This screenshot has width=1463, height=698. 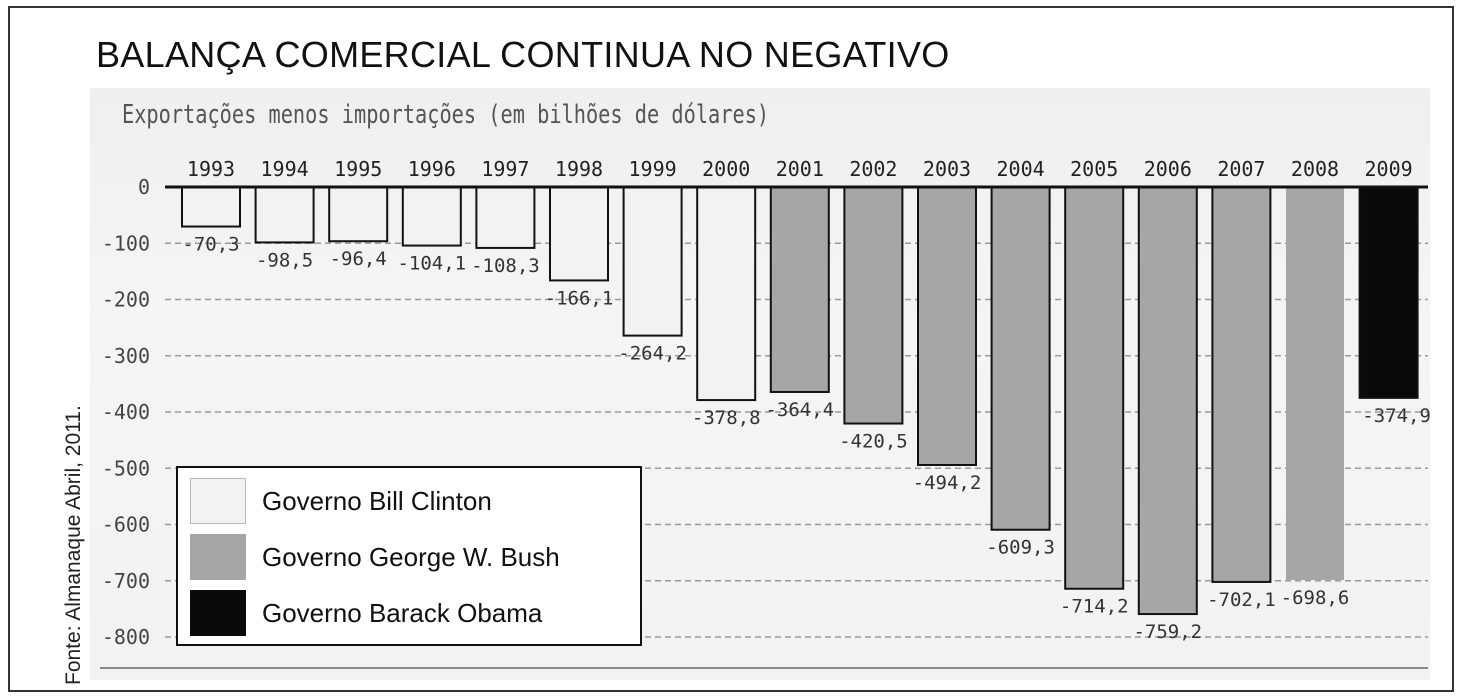 I want to click on data-label: -108,3, so click(x=505, y=266).